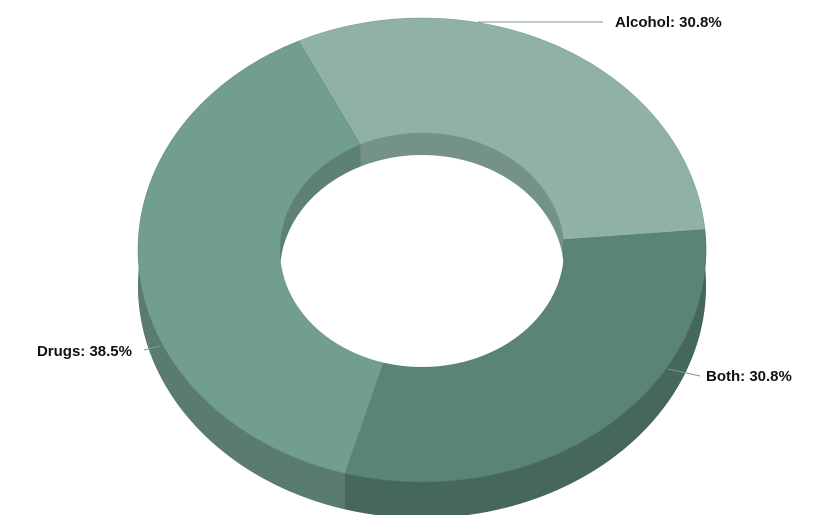 This screenshot has width=817, height=515. Describe the element at coordinates (84, 351) in the screenshot. I see `data-label-drugs: Drugs: 38.5%` at that location.